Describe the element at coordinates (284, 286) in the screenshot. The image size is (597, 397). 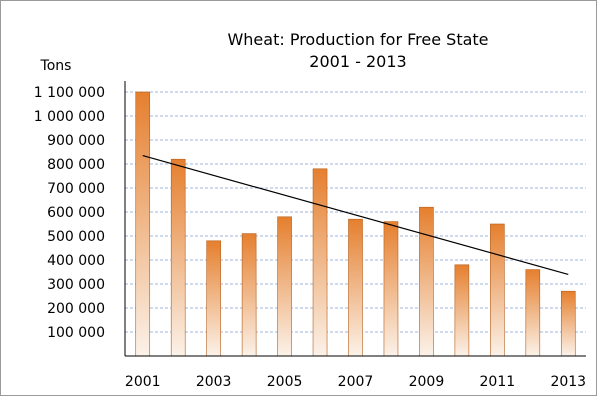
I see `bar-2005` at that location.